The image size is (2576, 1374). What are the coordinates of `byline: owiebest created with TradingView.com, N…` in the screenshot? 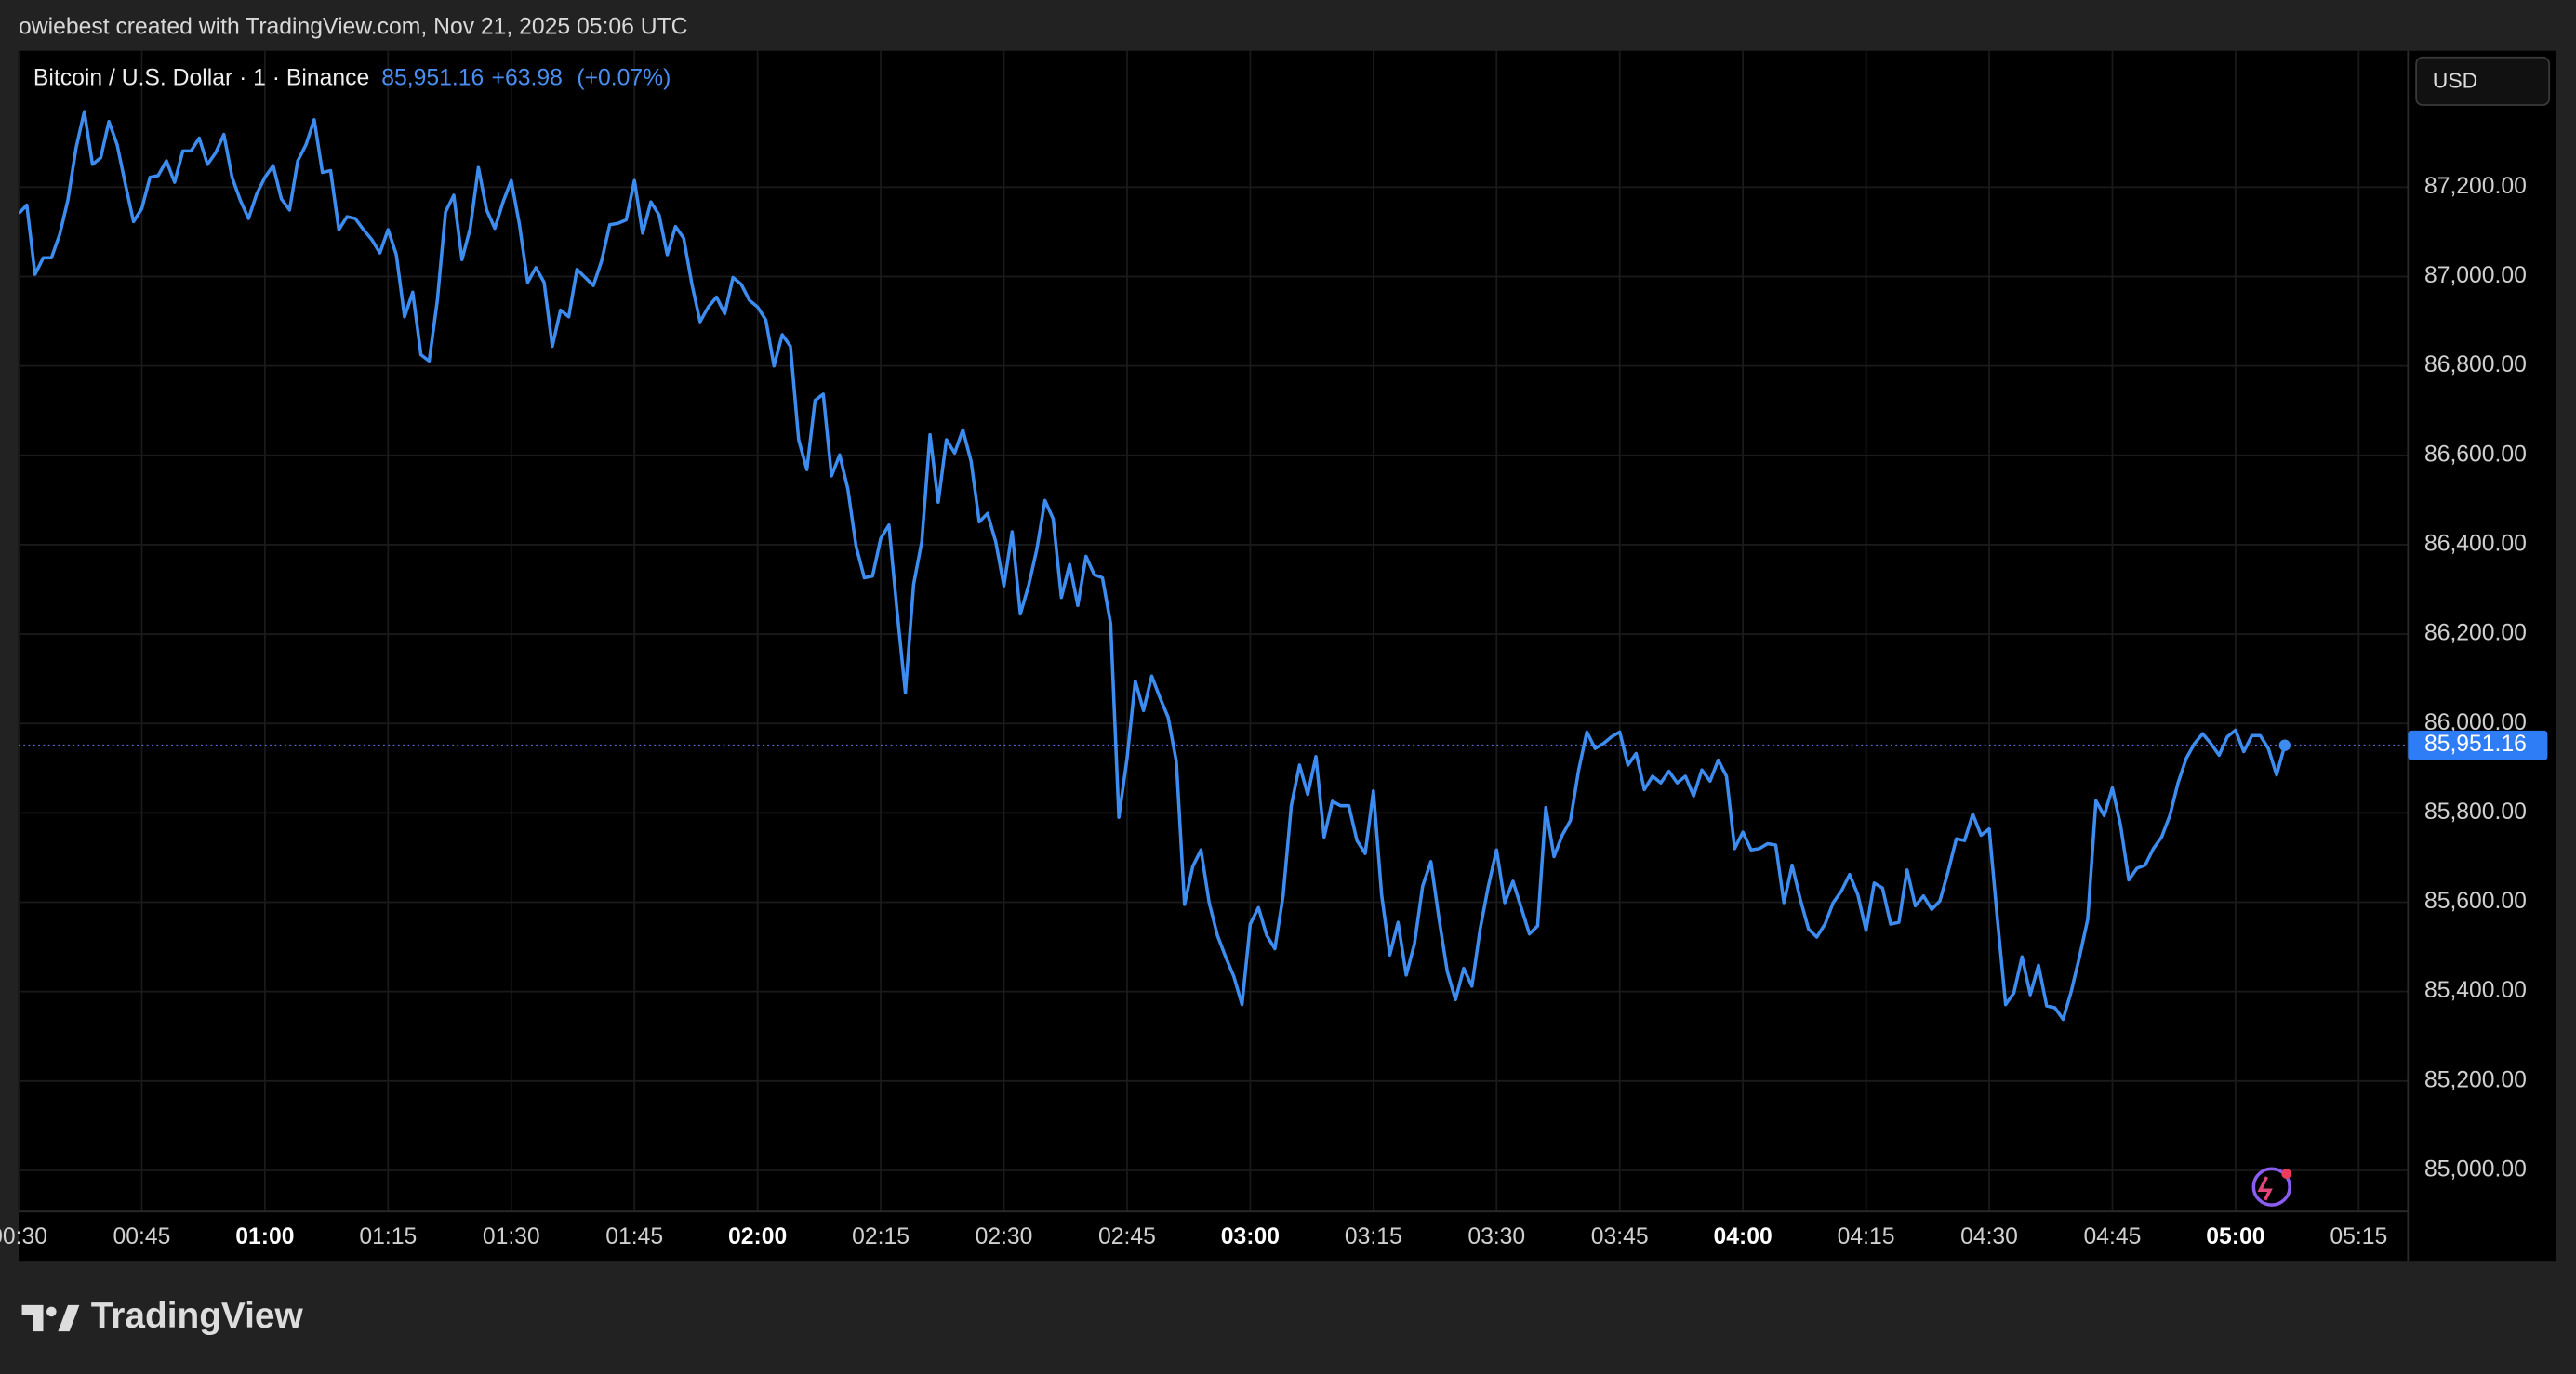 It's located at (353, 28).